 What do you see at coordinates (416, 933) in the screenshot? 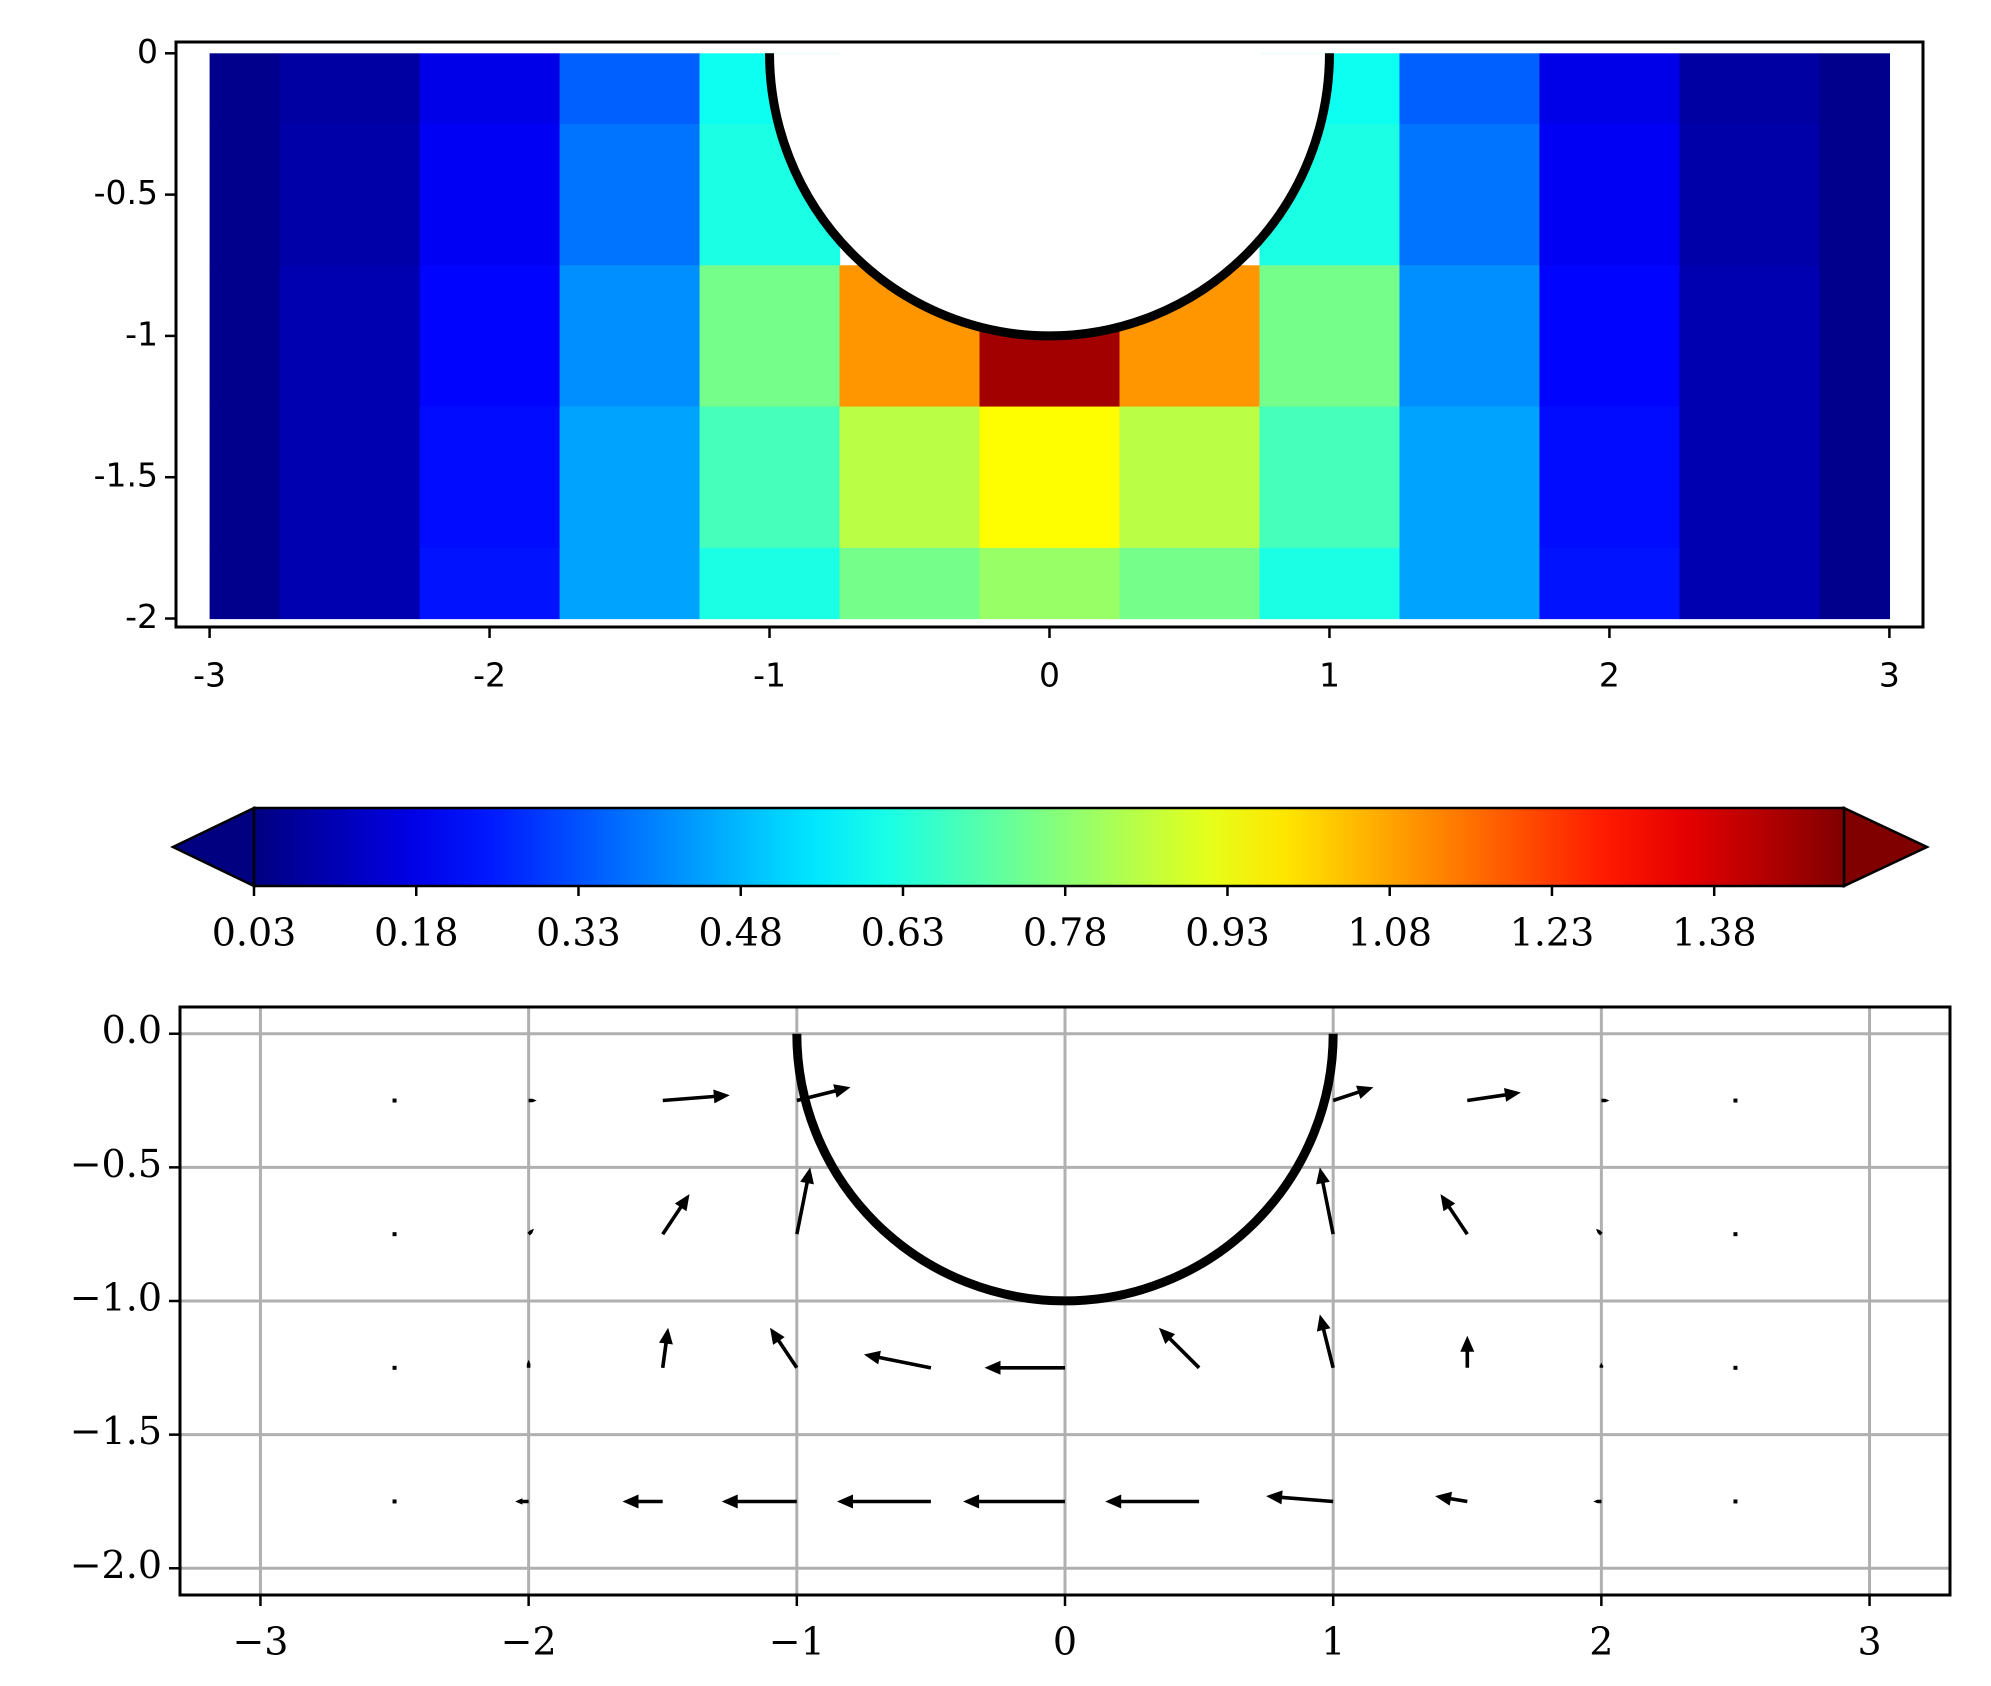
I see `colorbar-tick-label: 0.18` at bounding box center [416, 933].